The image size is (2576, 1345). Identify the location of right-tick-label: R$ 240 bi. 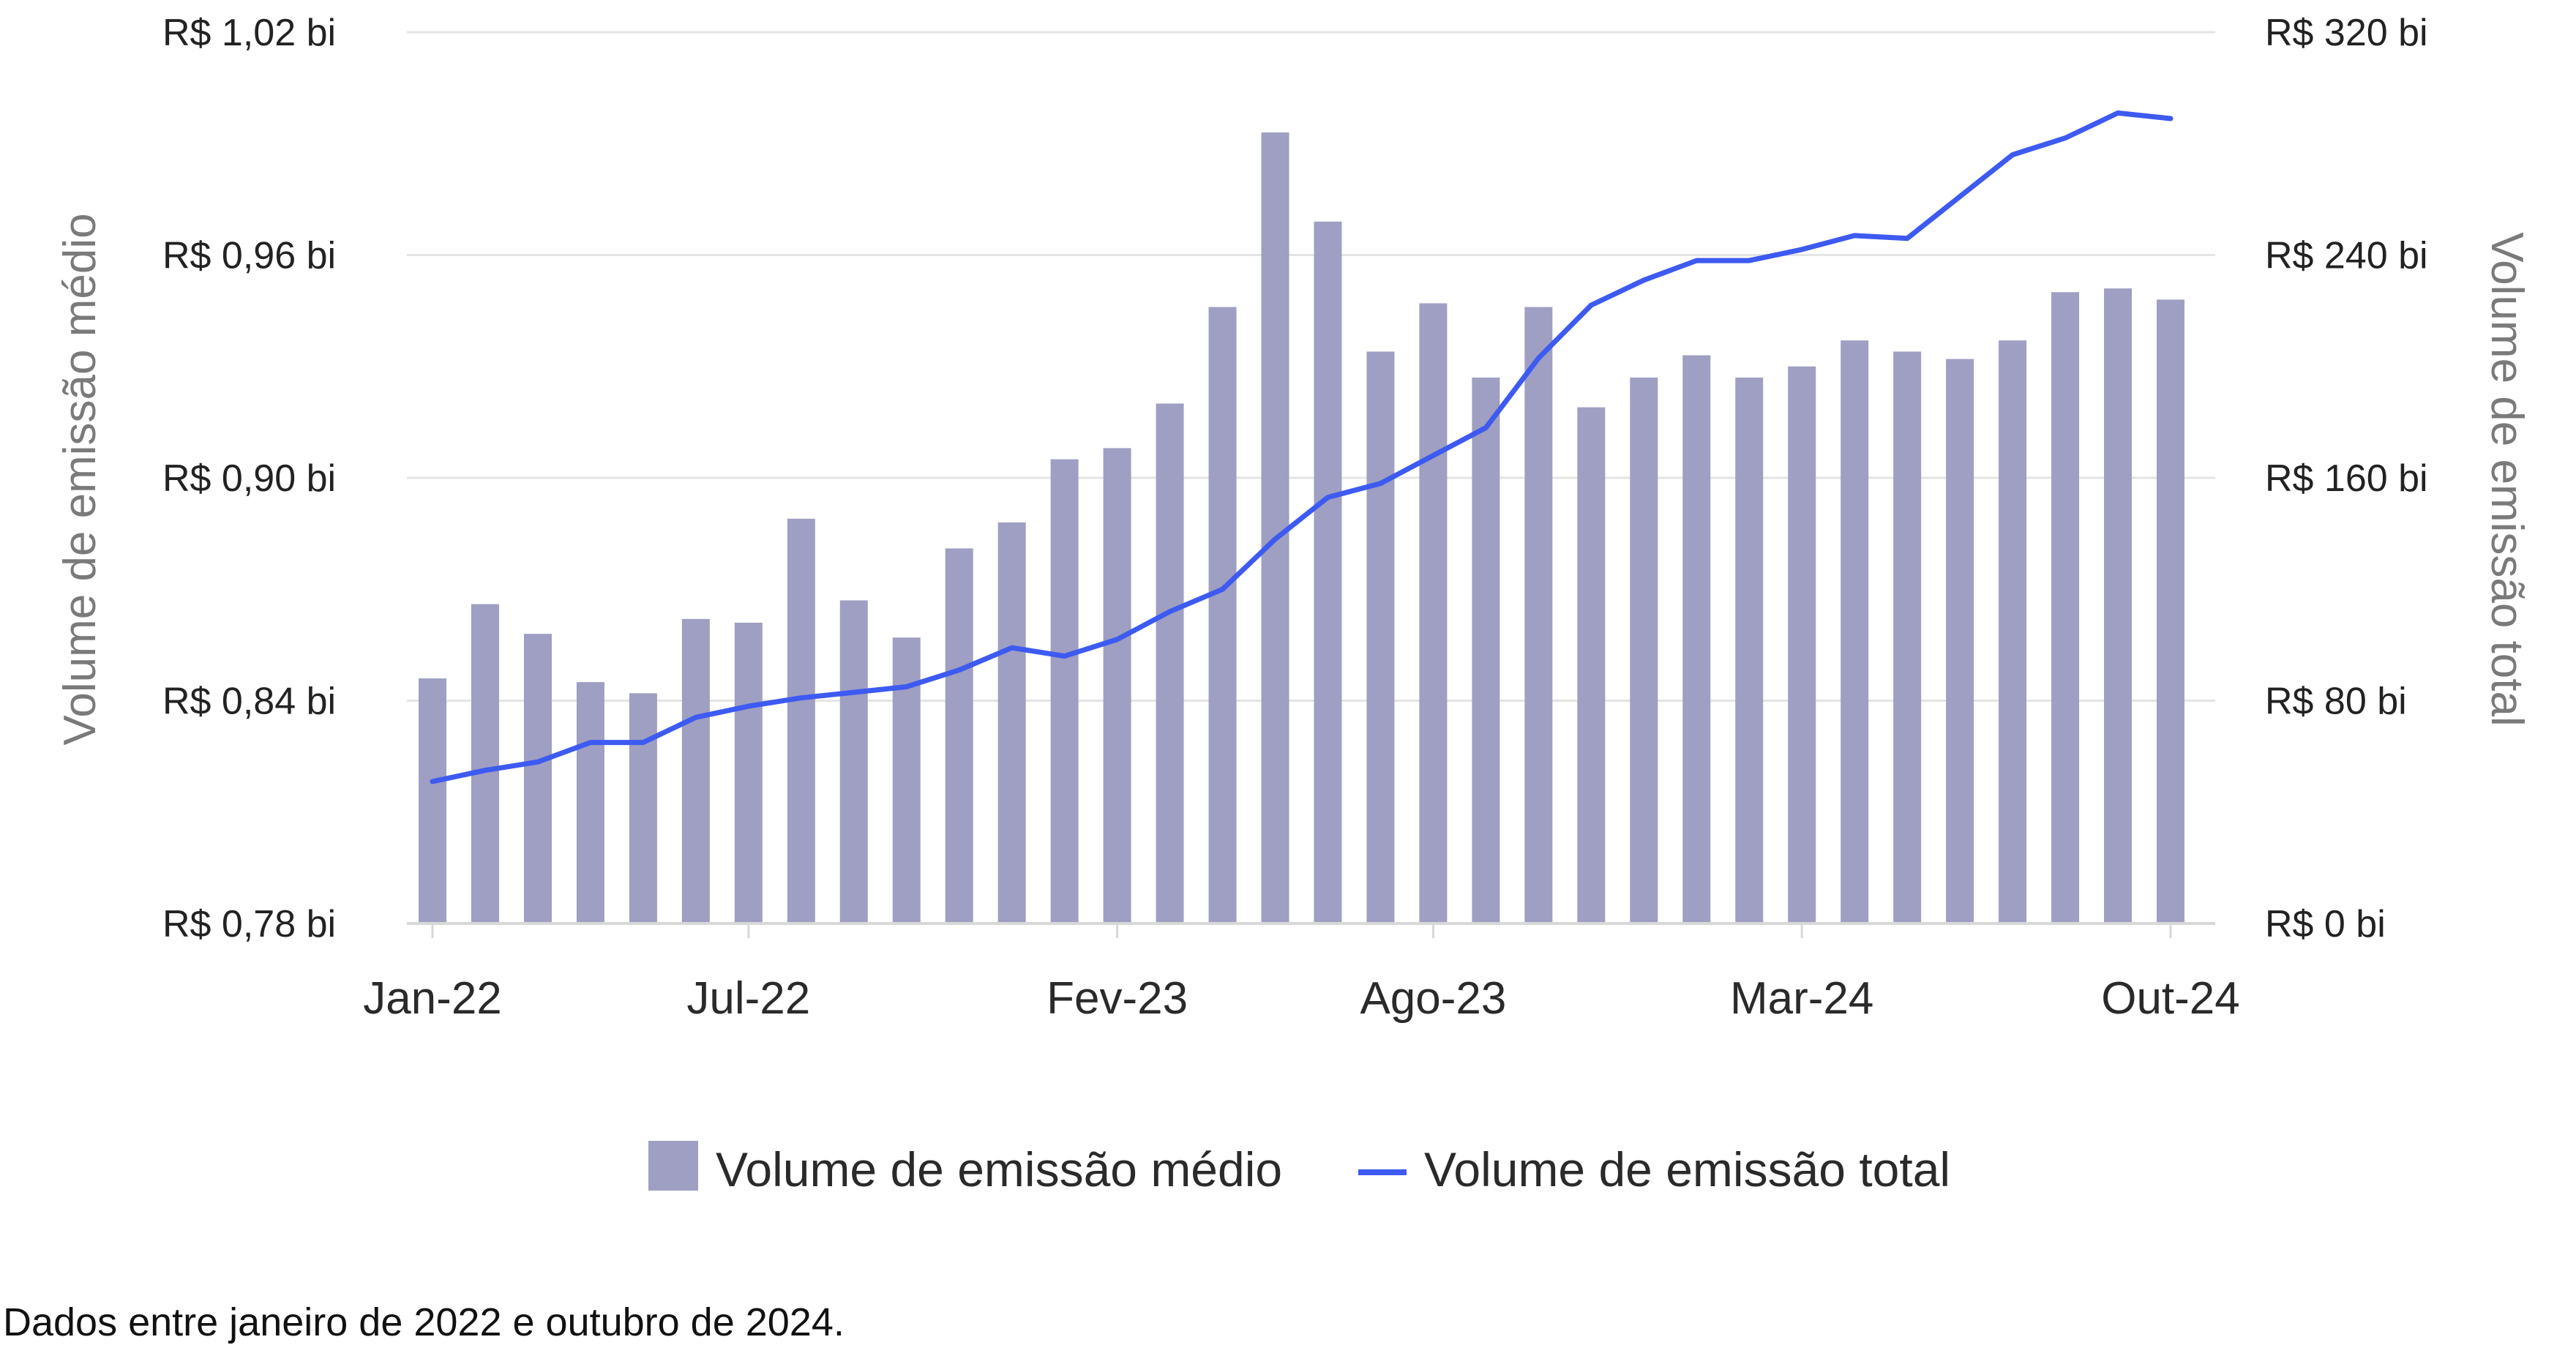
(2346, 256).